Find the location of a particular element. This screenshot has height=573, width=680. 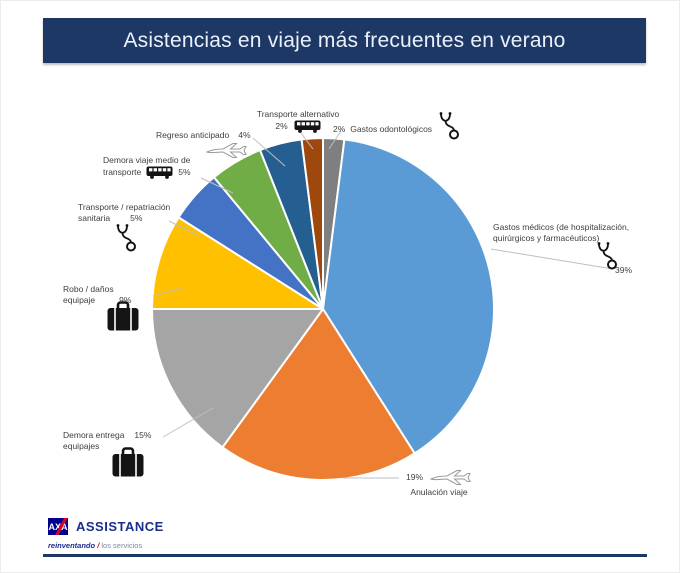

callout-label: Gastos odontológicos is located at coordinates (391, 128).